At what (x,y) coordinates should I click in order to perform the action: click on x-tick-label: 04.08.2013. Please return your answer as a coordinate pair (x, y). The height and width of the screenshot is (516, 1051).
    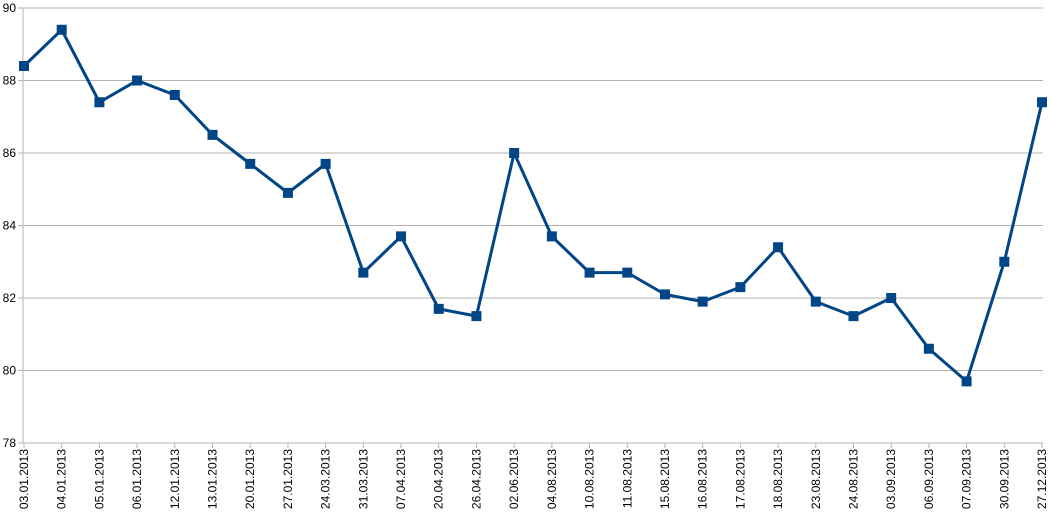
    Looking at the image, I should click on (552, 479).